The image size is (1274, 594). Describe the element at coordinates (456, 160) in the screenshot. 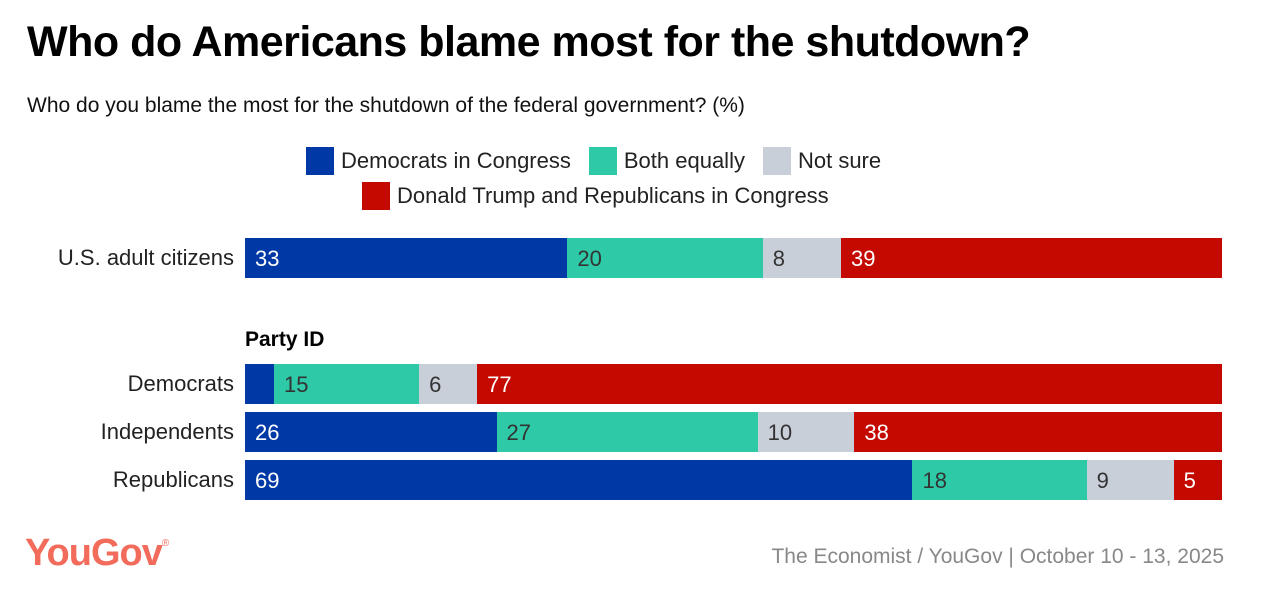

I see `legend-label: Democrats in Congress` at that location.